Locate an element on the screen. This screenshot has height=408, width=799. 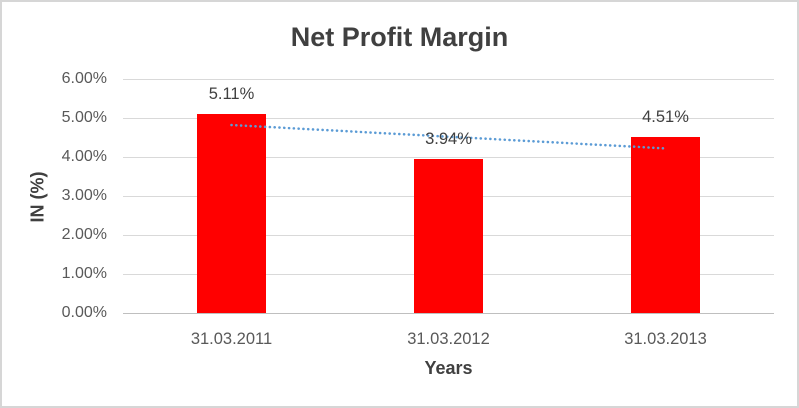
y-tick-label: 2.00% is located at coordinates (84, 234).